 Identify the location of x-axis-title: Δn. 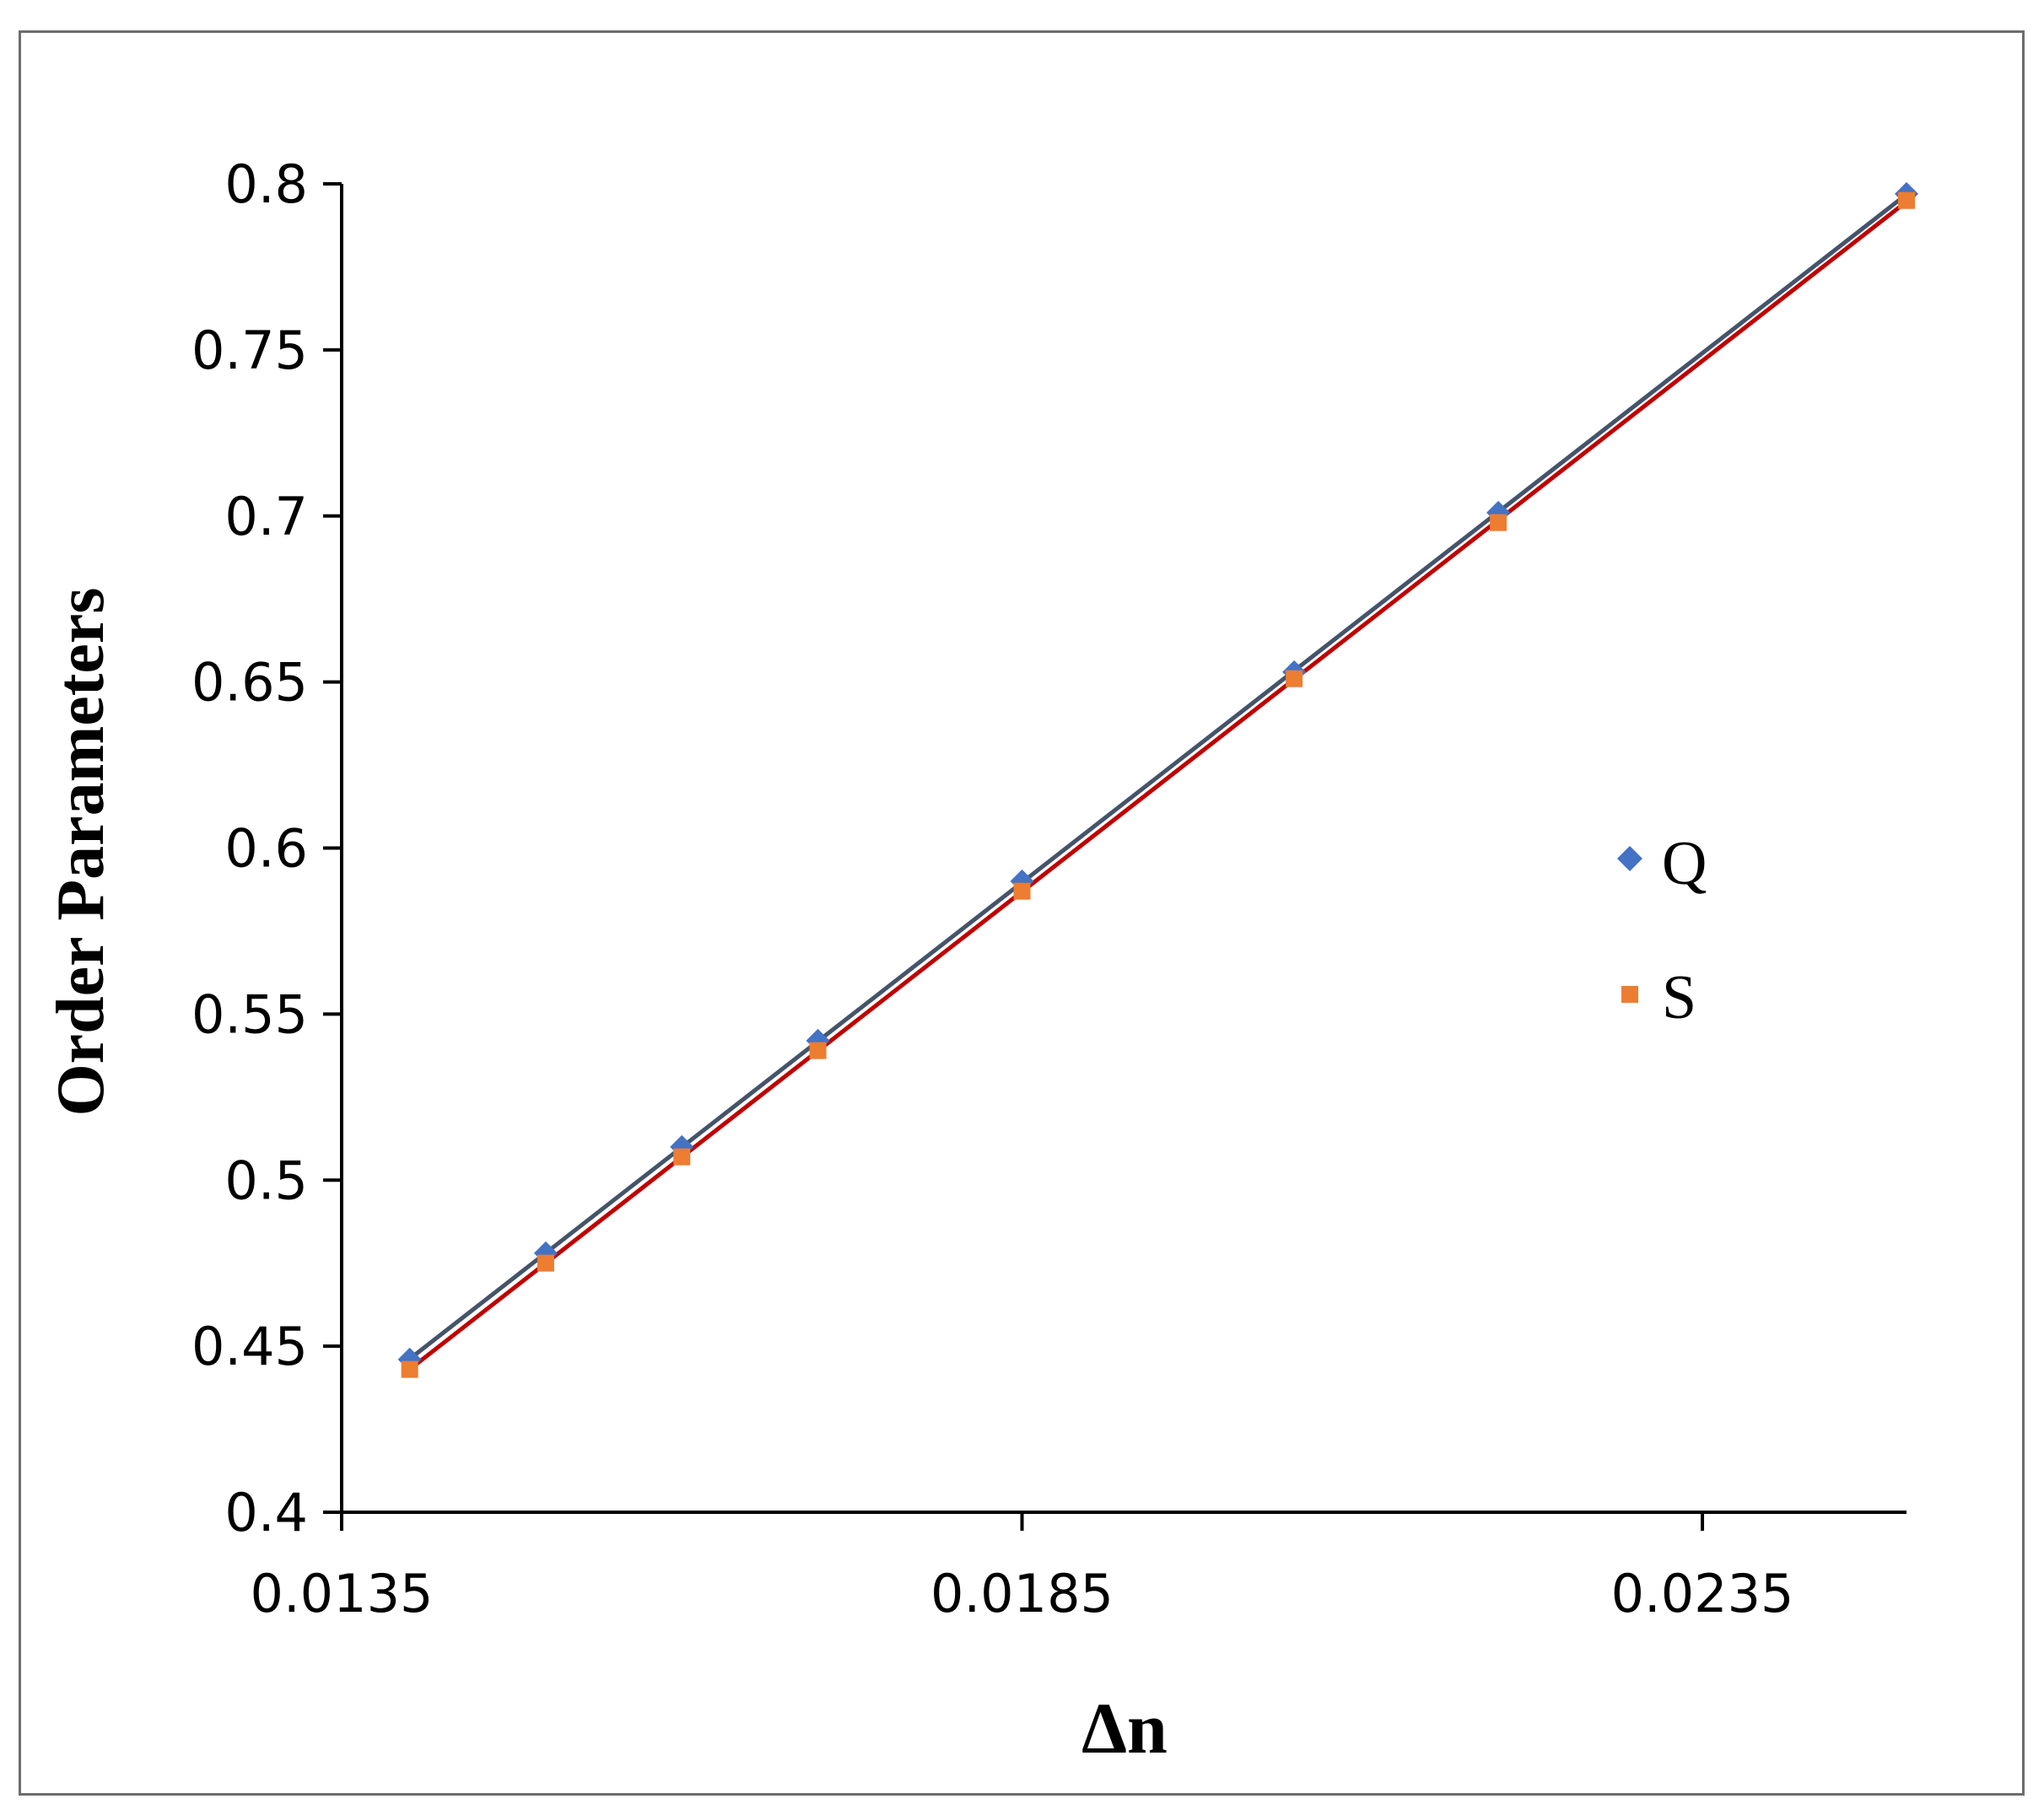
(1124, 1728).